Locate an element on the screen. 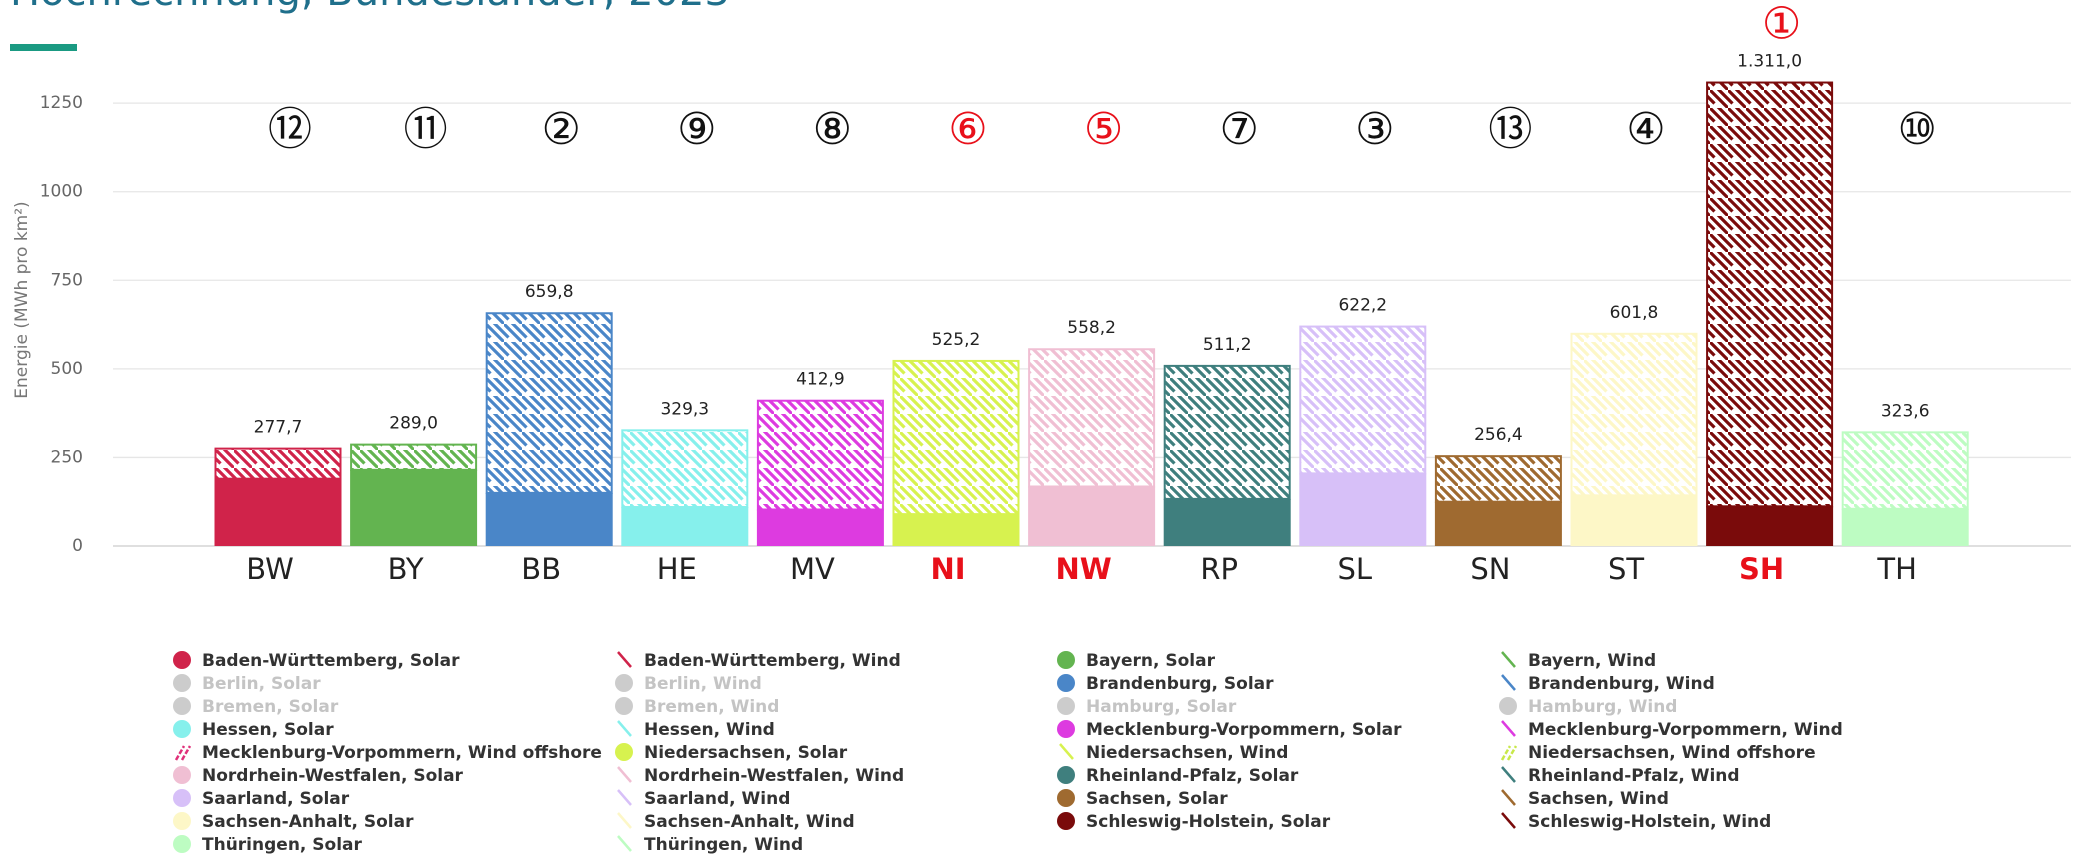 This screenshot has width=2078, height=854. value-label: 601,8 is located at coordinates (1634, 313).